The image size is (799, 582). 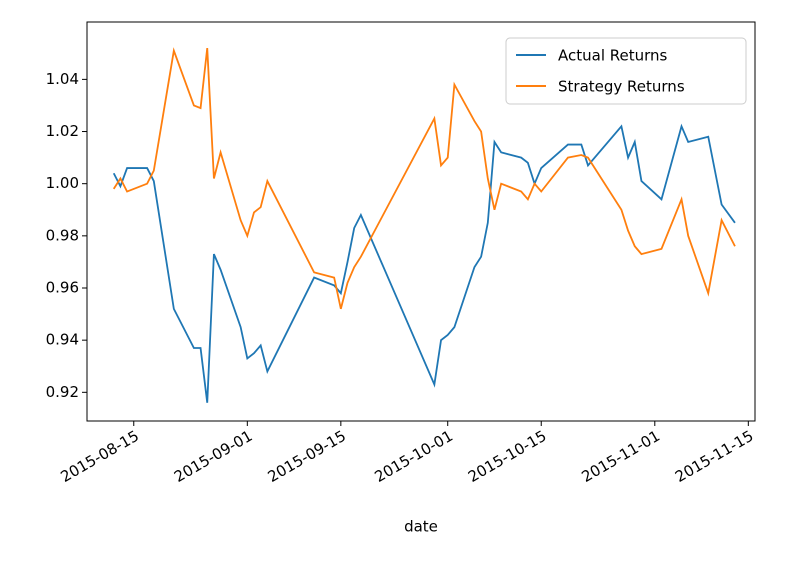 What do you see at coordinates (62, 79) in the screenshot?
I see `y-tick-label: 1.04` at bounding box center [62, 79].